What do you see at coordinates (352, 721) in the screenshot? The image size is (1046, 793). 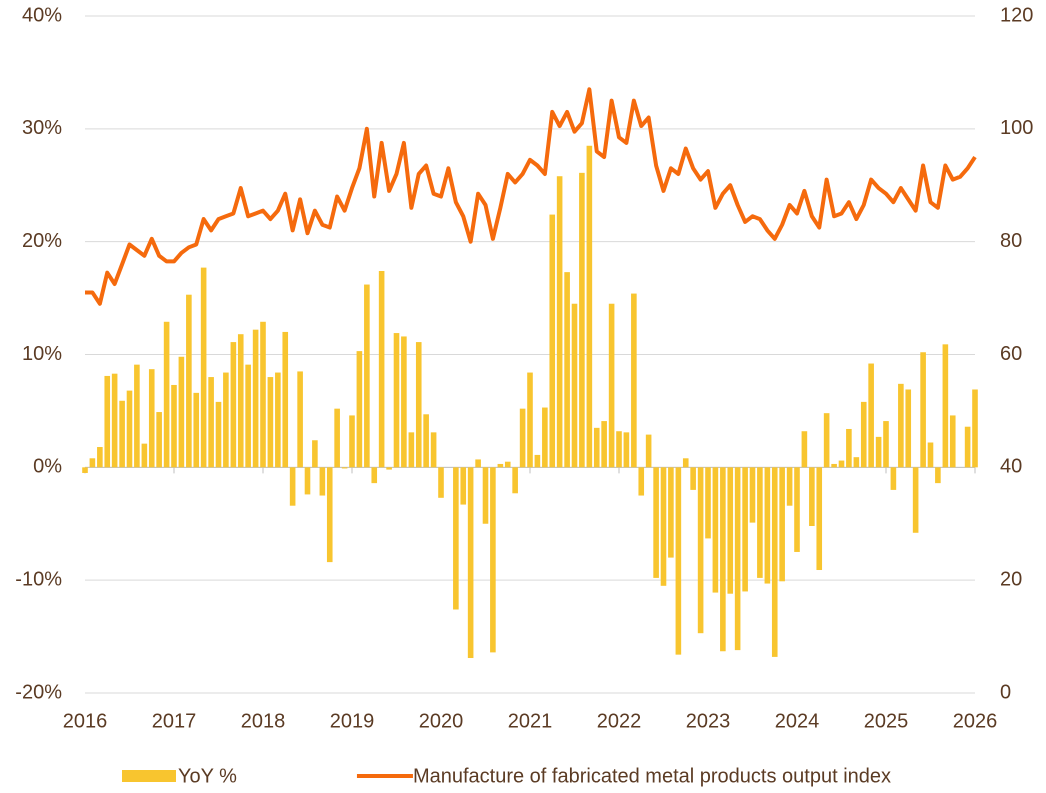 I see `x-tick-label: 2019` at bounding box center [352, 721].